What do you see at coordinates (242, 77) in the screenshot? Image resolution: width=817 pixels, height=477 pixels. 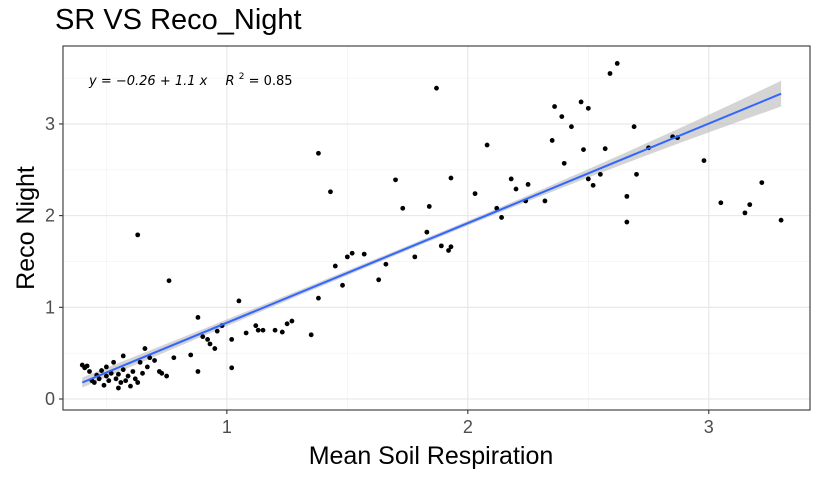 I see `r-squared-exponent: 2` at bounding box center [242, 77].